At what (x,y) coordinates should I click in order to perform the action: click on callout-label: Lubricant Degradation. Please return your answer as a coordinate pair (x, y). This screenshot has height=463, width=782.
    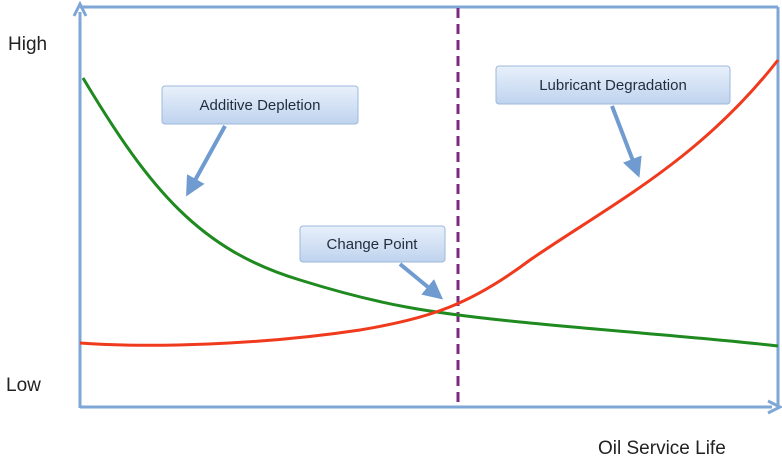
    Looking at the image, I should click on (613, 85).